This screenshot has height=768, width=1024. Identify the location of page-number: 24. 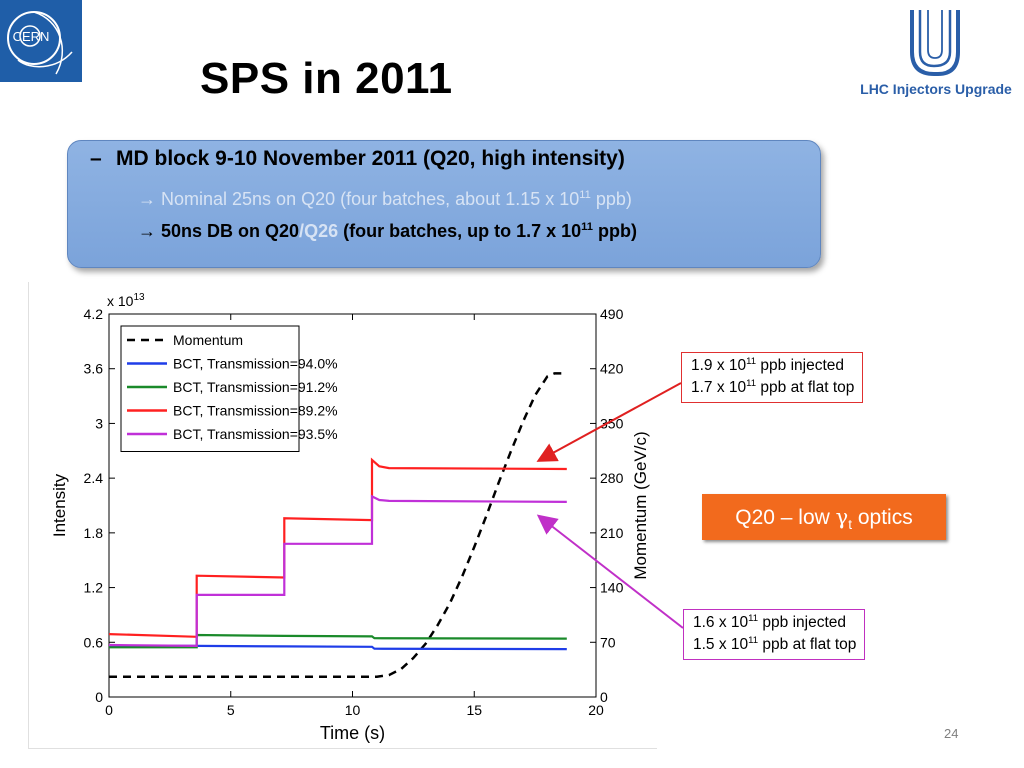
(951, 733).